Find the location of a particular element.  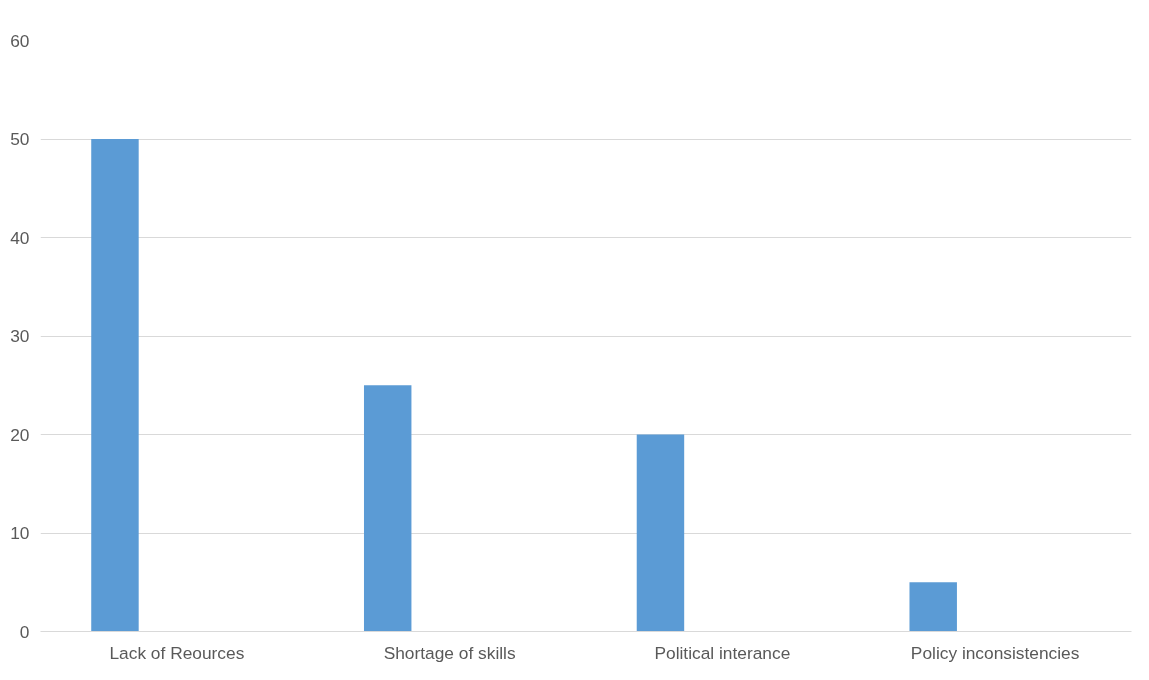

x-tick-label: Shortage of skills is located at coordinates (449, 652).